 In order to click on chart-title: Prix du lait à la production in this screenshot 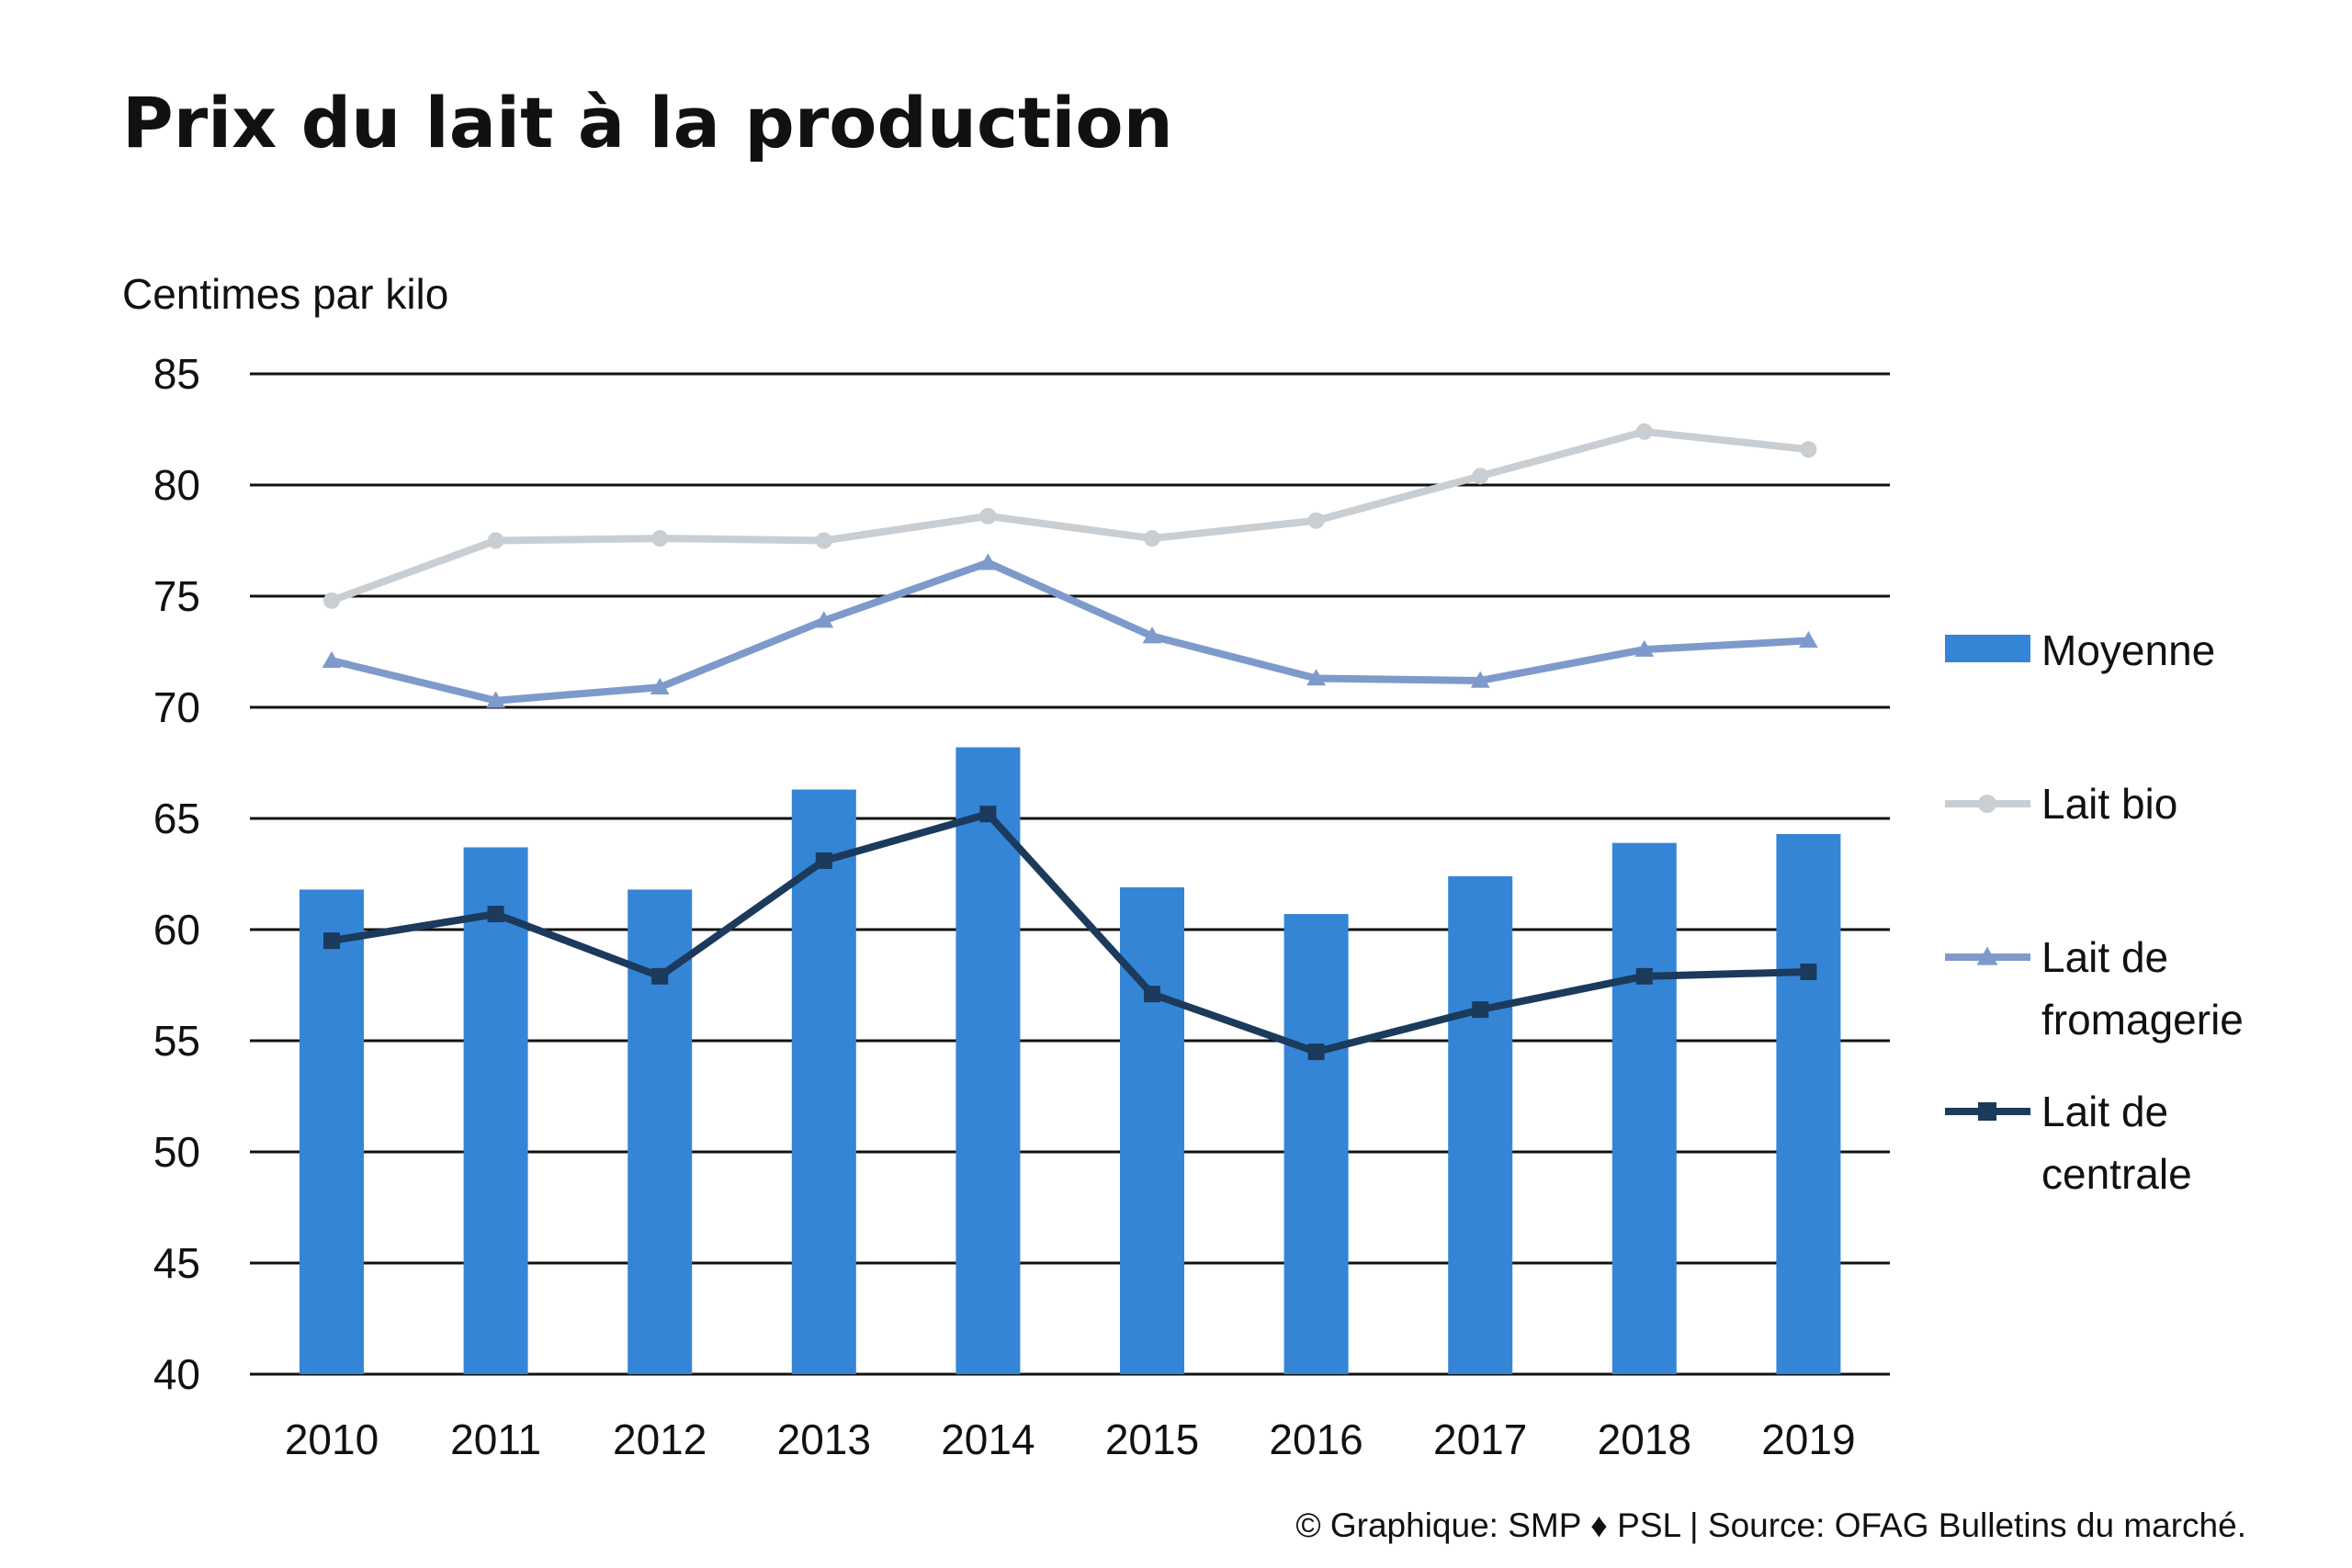, I will do `click(647, 123)`.